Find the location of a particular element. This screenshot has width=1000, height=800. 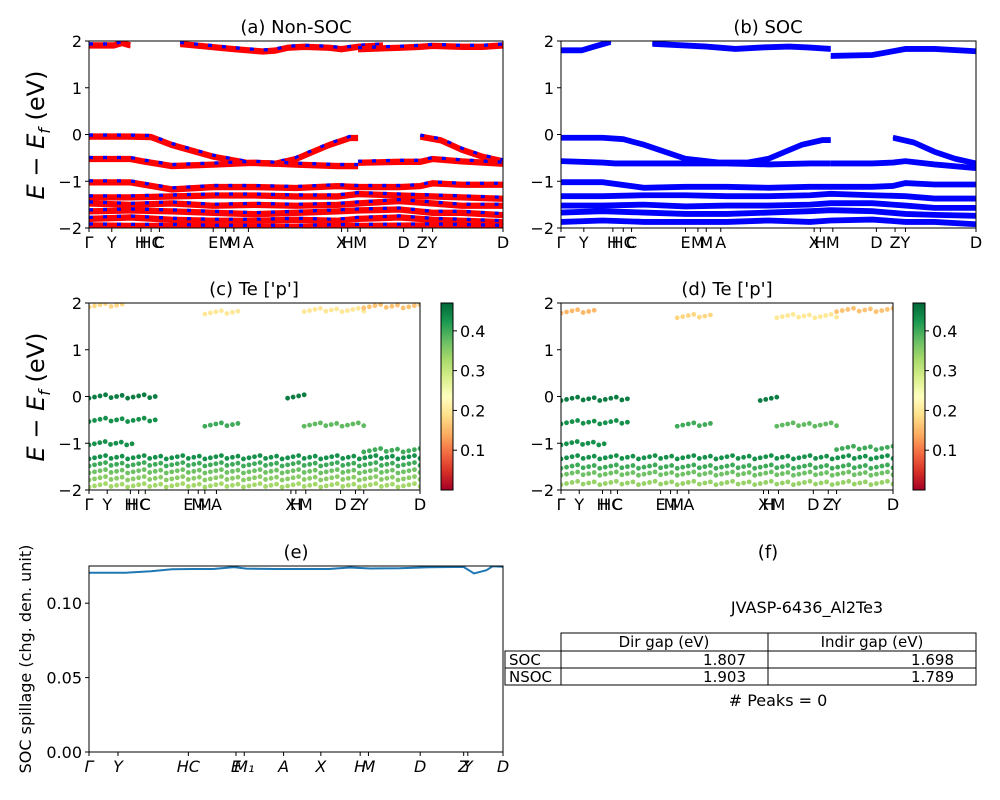

panel-d-xtick-label: X is located at coordinates (763, 504).